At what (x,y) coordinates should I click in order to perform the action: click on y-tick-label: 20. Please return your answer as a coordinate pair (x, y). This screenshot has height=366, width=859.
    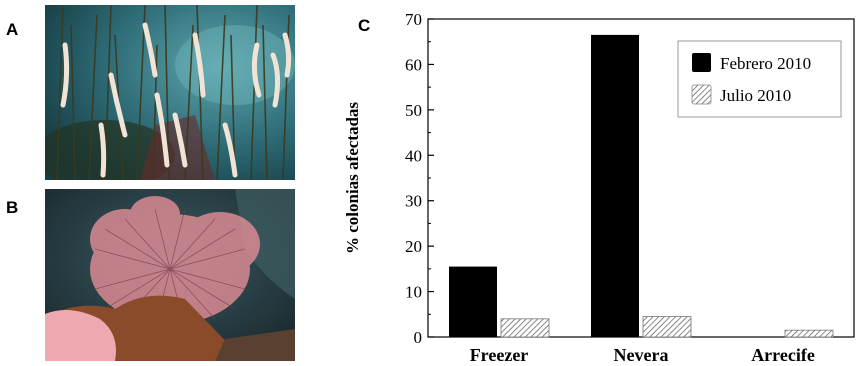
    Looking at the image, I should click on (413, 246).